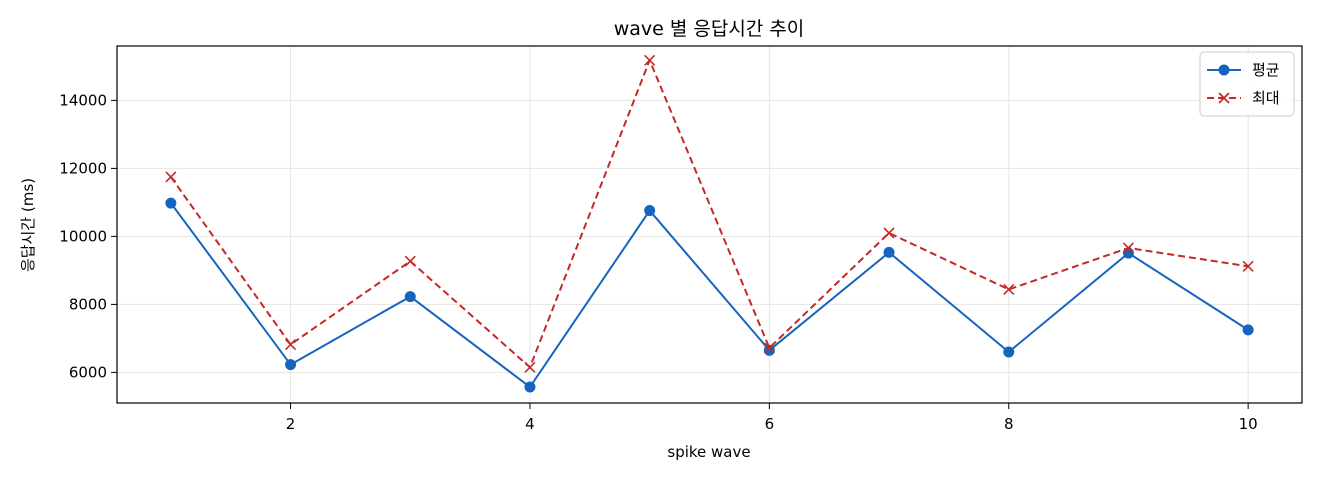 Image resolution: width=1320 pixels, height=480 pixels. What do you see at coordinates (83, 100) in the screenshot?
I see `y-tick-label: 14000` at bounding box center [83, 100].